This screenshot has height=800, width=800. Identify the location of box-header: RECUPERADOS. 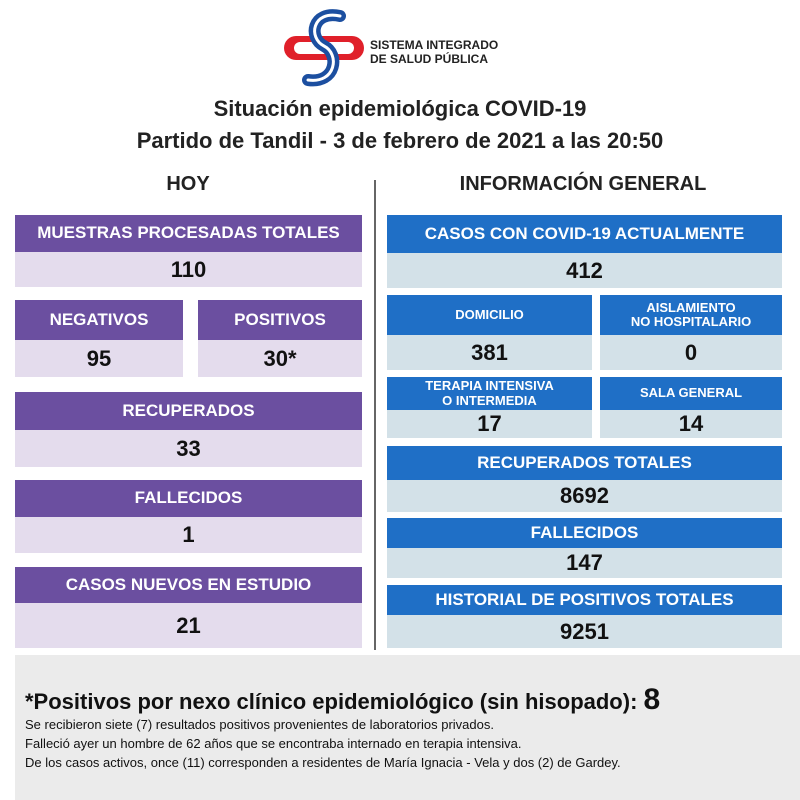
(188, 411).